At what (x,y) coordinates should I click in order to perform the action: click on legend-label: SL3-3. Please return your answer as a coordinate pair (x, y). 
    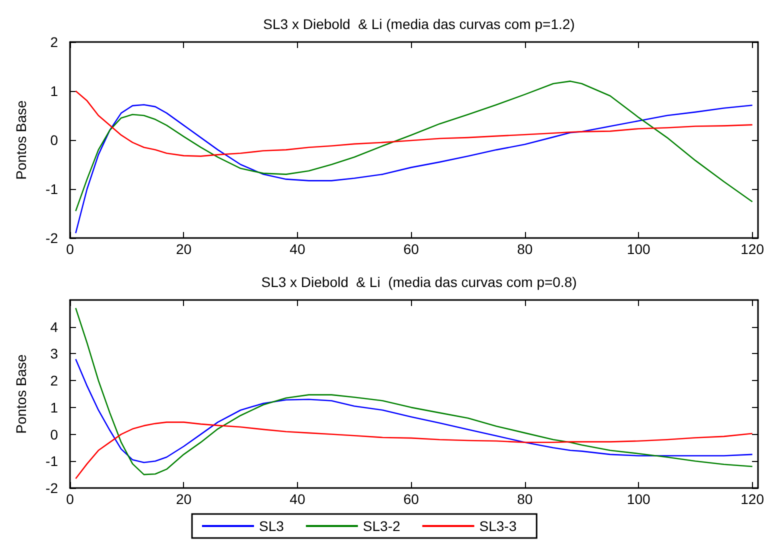
    Looking at the image, I should click on (498, 526).